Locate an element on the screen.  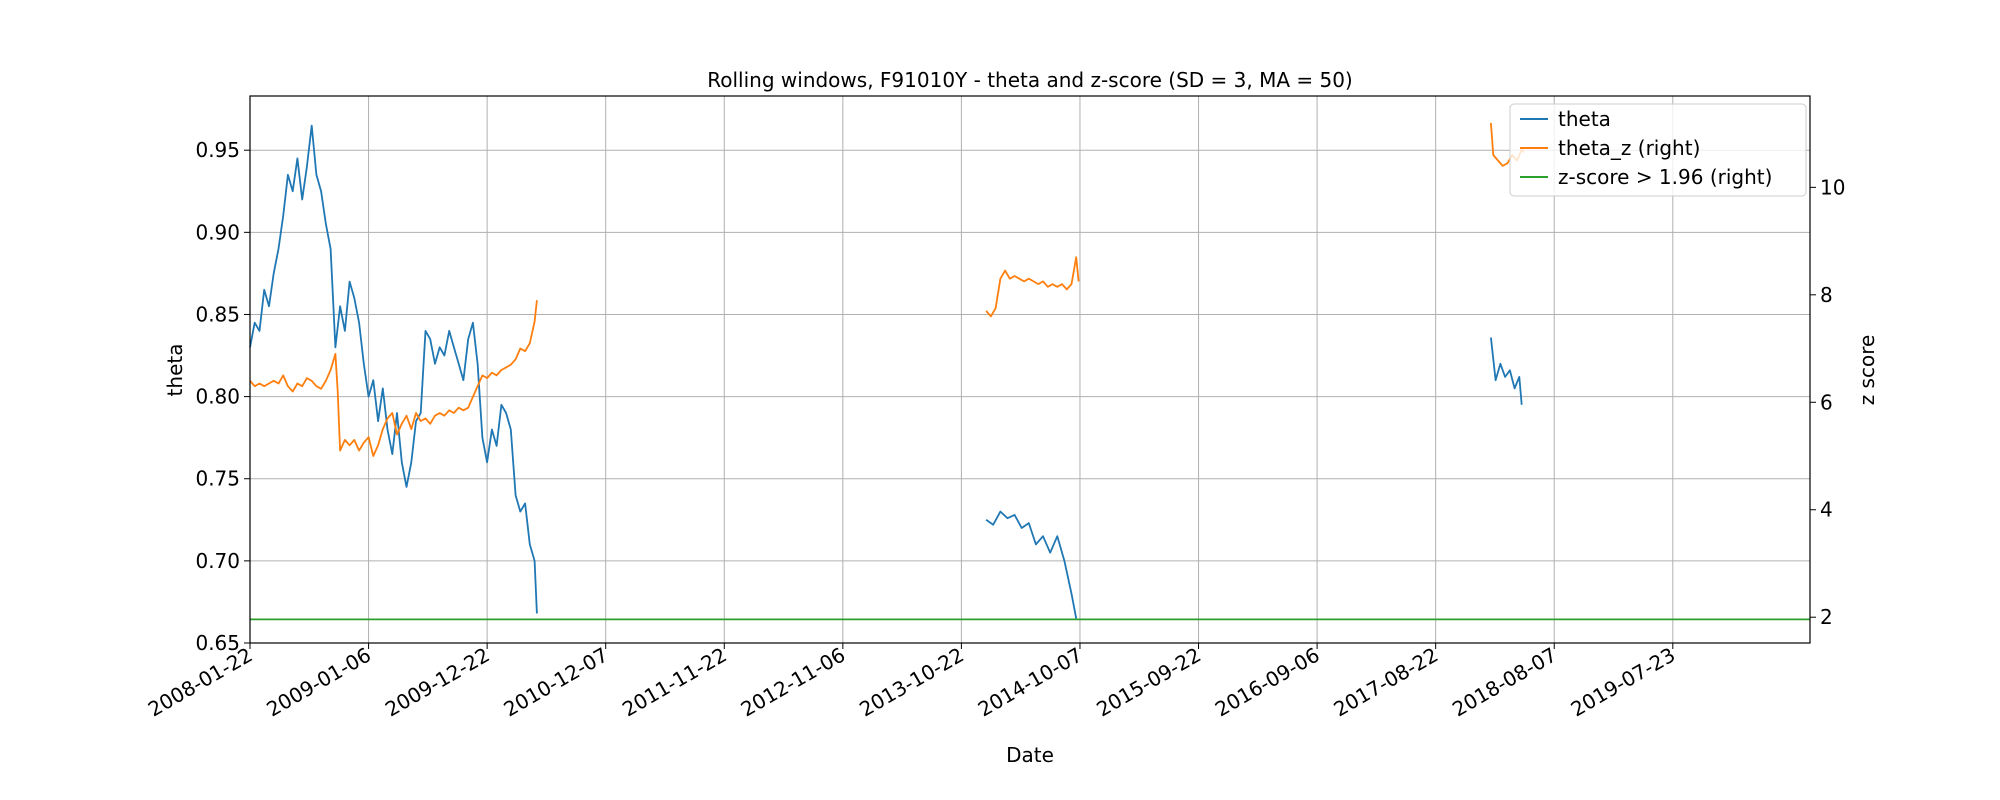
y-axis-label: theta is located at coordinates (175, 370).